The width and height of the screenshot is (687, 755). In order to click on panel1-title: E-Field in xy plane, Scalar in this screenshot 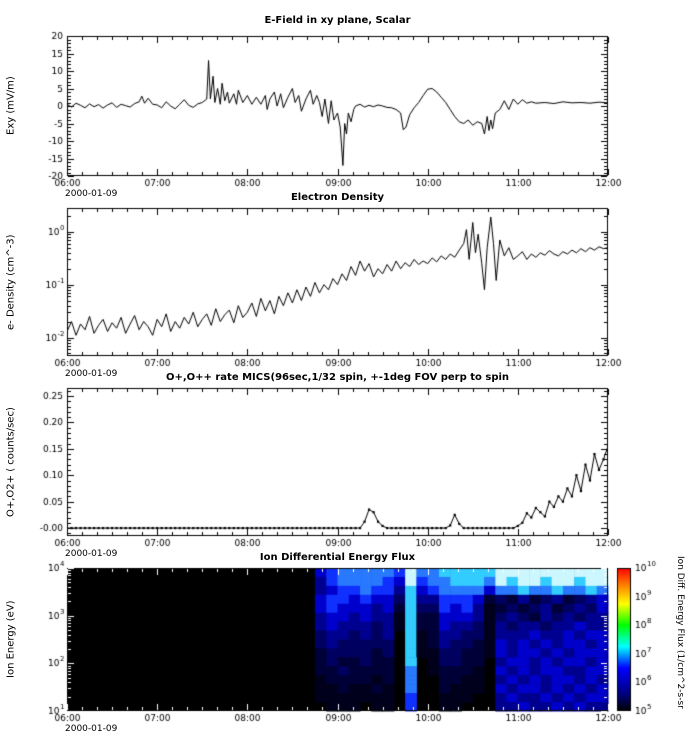, I will do `click(337, 20)`.